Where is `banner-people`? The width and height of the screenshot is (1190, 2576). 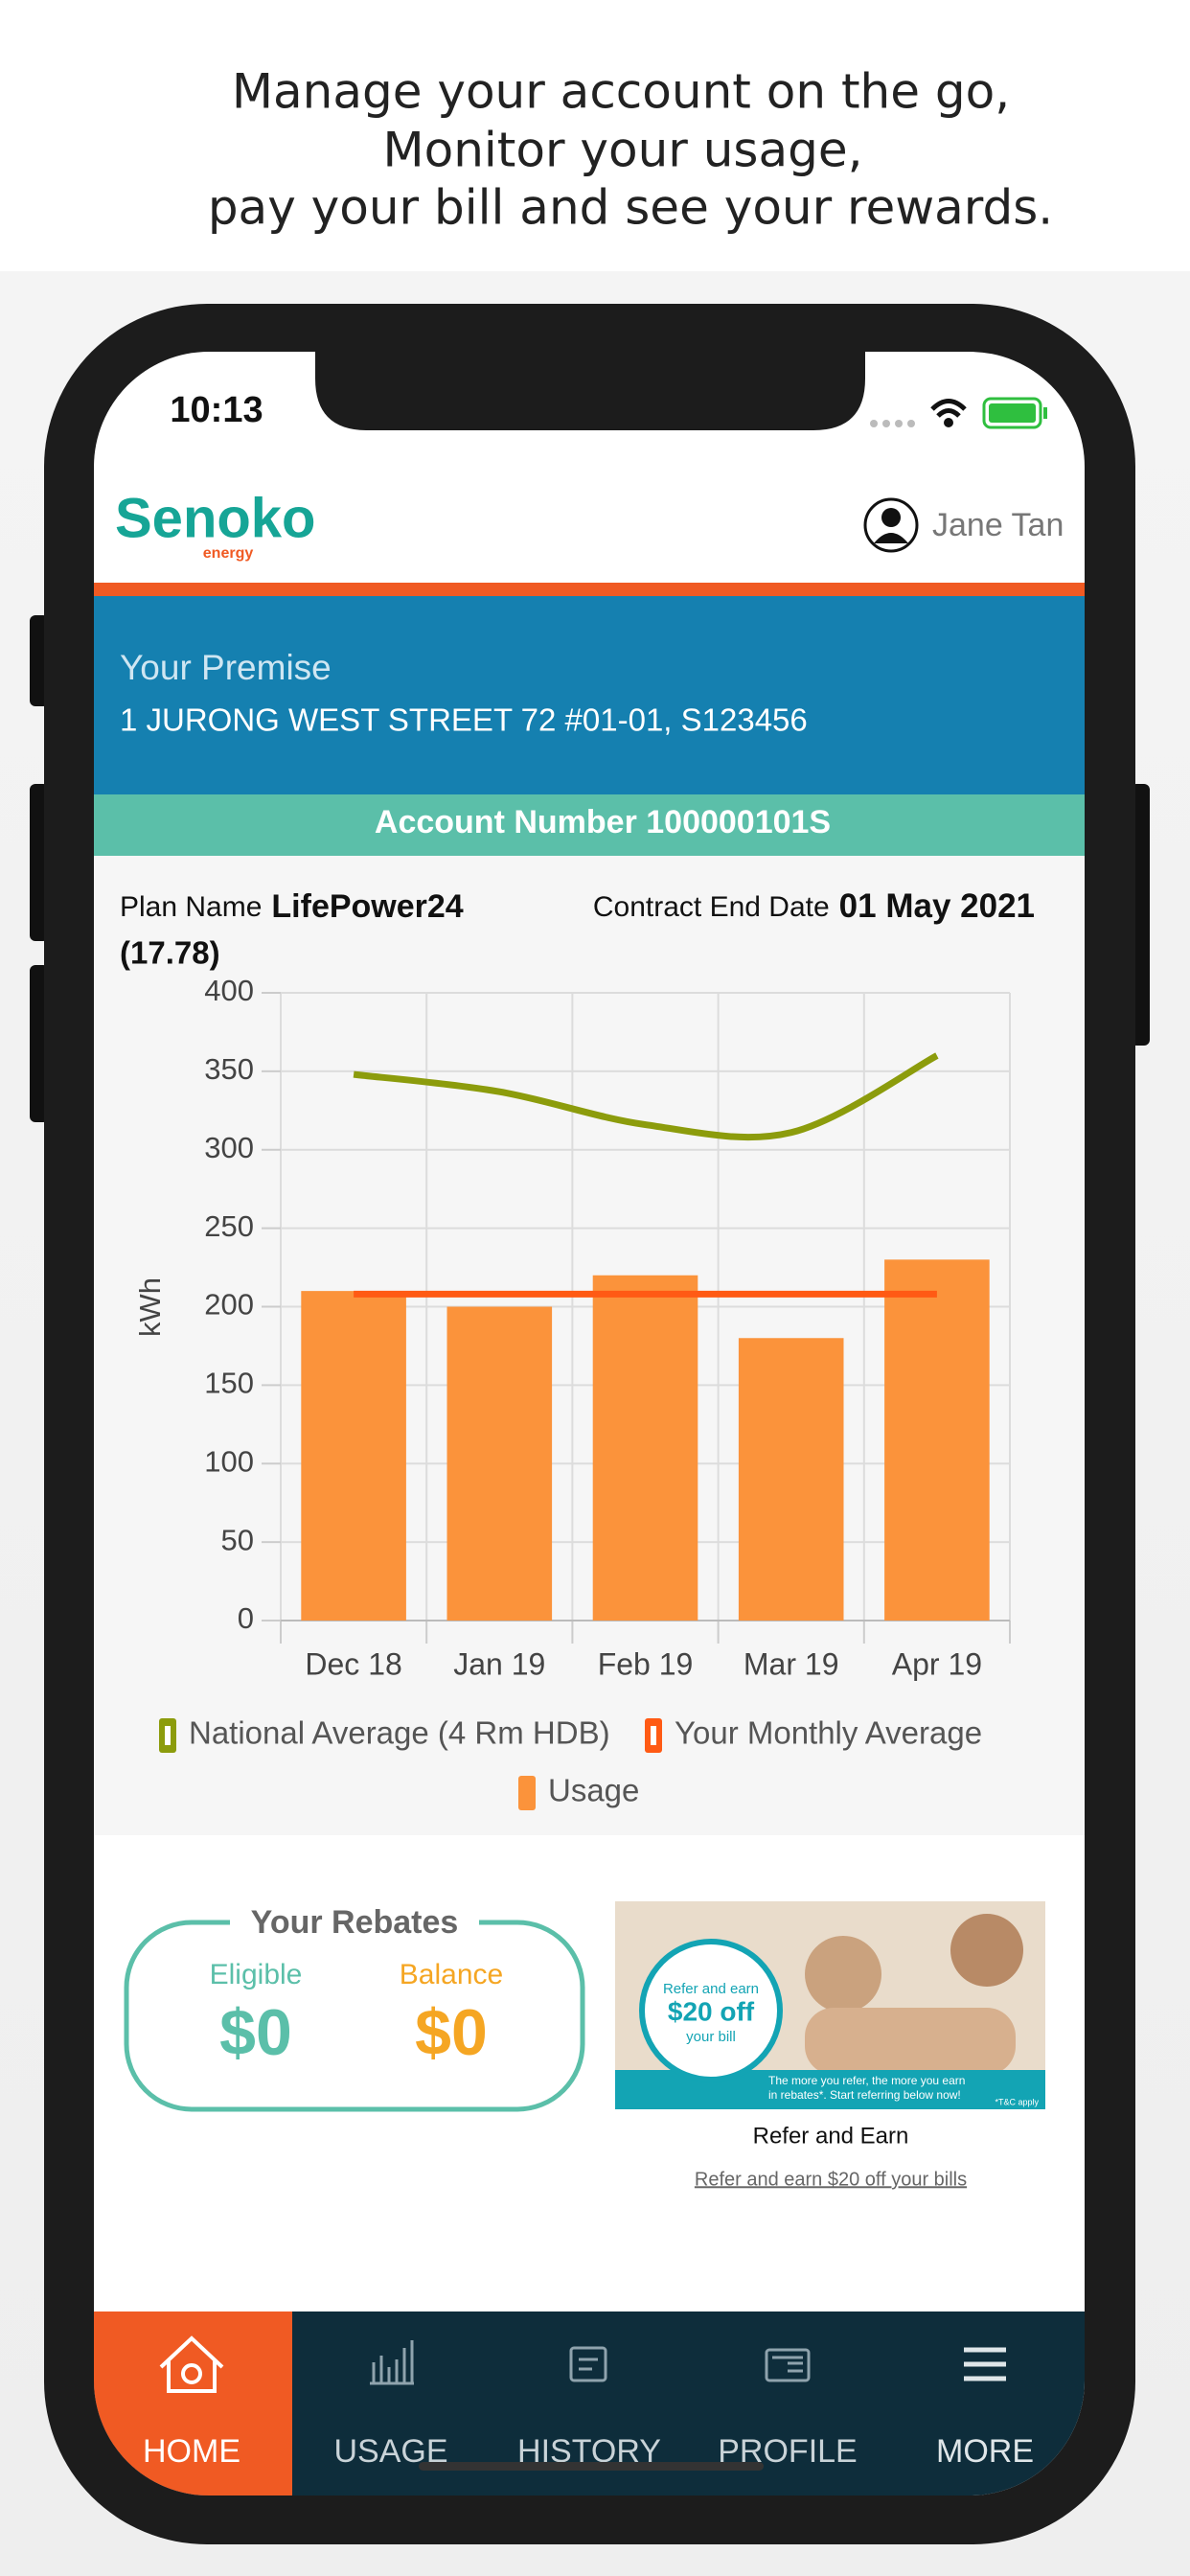
banner-people is located at coordinates (911, 2042).